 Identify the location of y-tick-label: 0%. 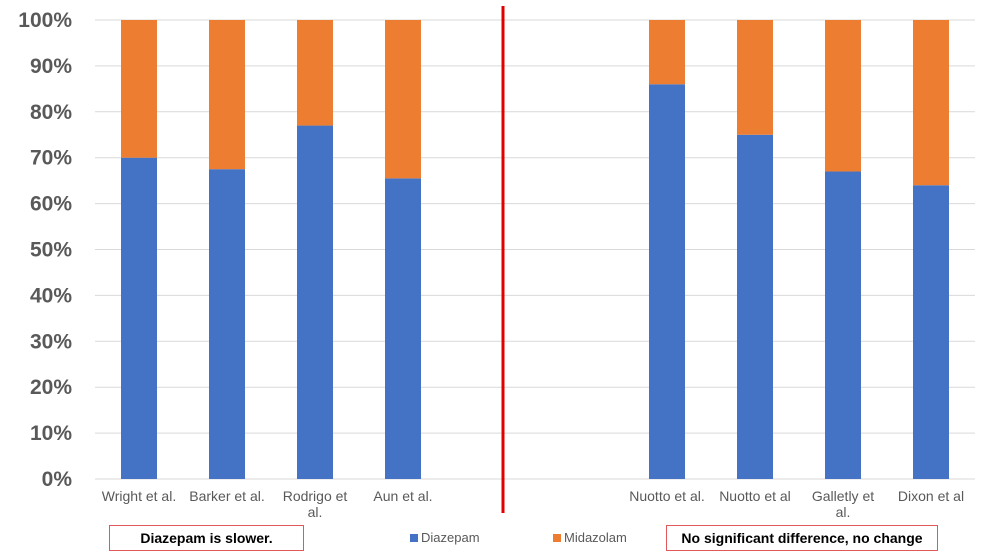
(57, 479).